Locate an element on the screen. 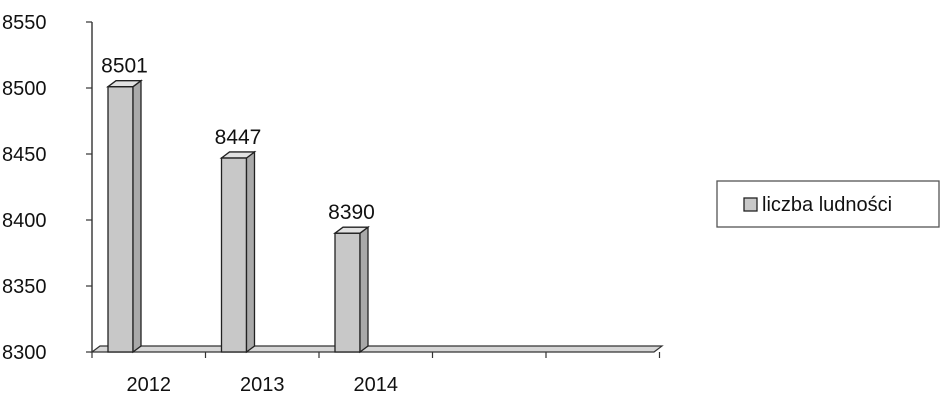 The width and height of the screenshot is (942, 395). x-tick-label: 2013 is located at coordinates (262, 384).